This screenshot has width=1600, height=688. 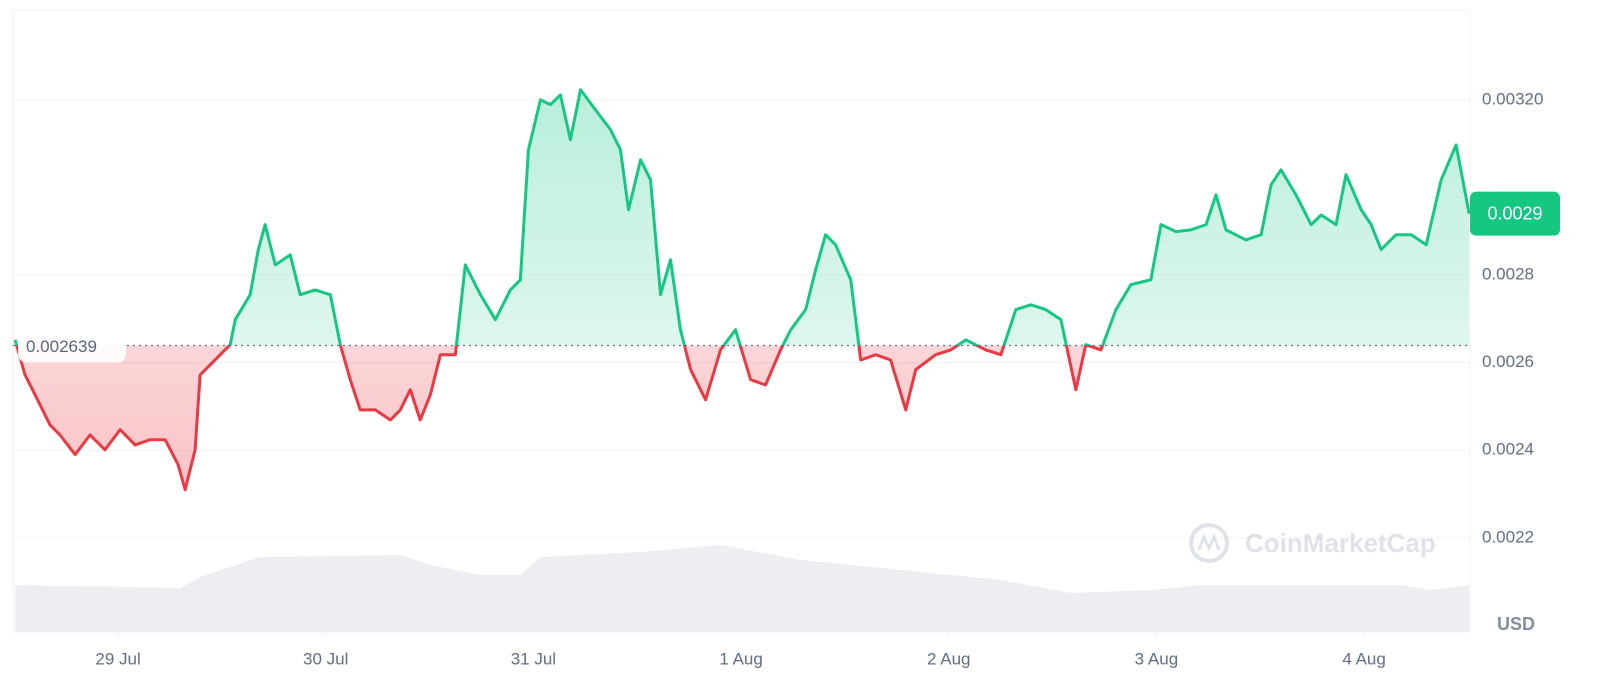 What do you see at coordinates (61, 346) in the screenshot?
I see `reference-label: 0.002639` at bounding box center [61, 346].